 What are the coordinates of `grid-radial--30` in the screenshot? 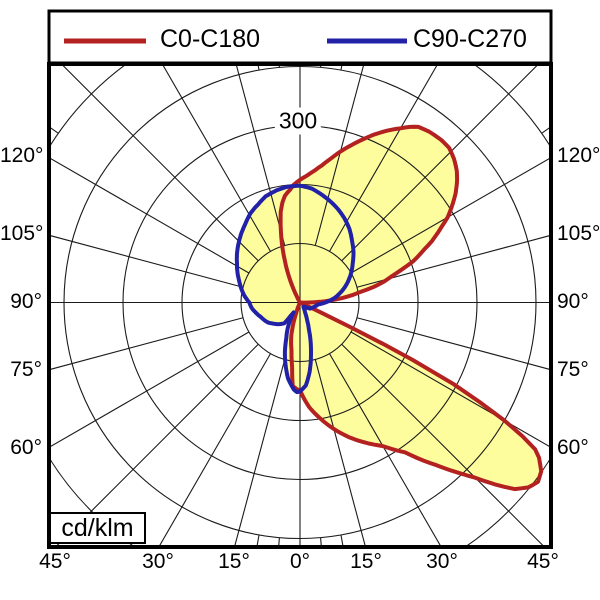 It's located at (214, 450).